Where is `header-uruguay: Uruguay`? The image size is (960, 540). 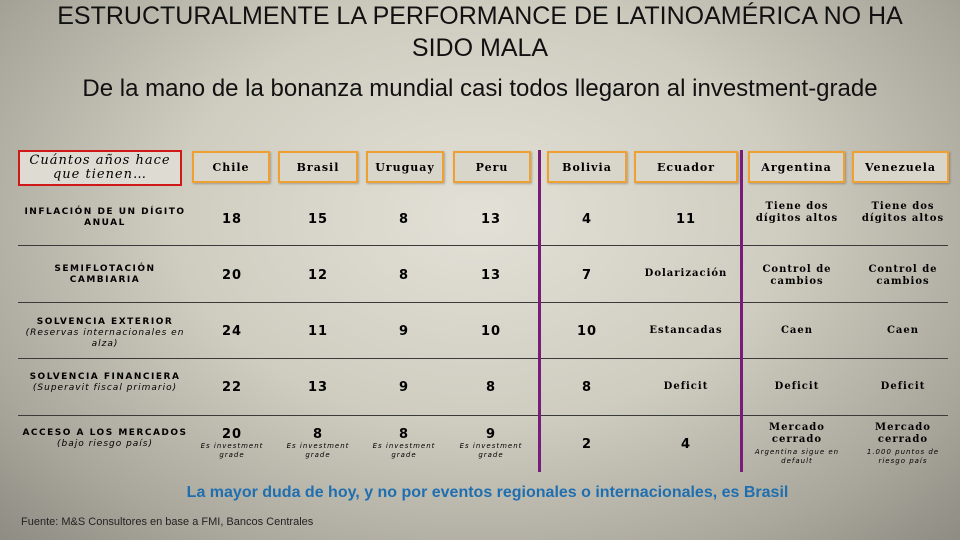 header-uruguay: Uruguay is located at coordinates (405, 167).